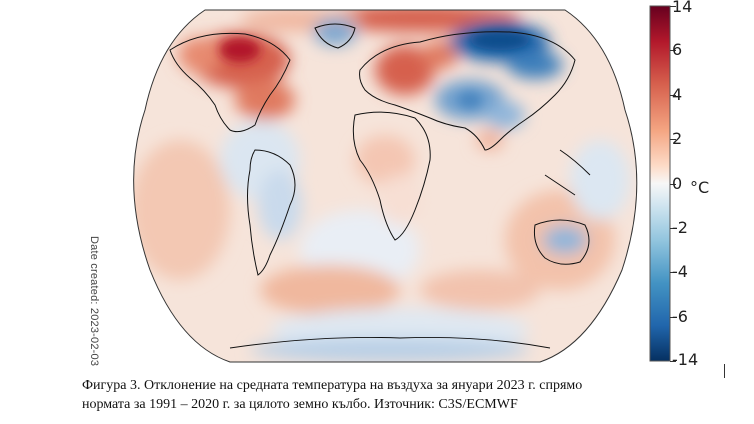 Image resolution: width=754 pixels, height=424 pixels. I want to click on colorbar-tick-label: -6, so click(680, 316).